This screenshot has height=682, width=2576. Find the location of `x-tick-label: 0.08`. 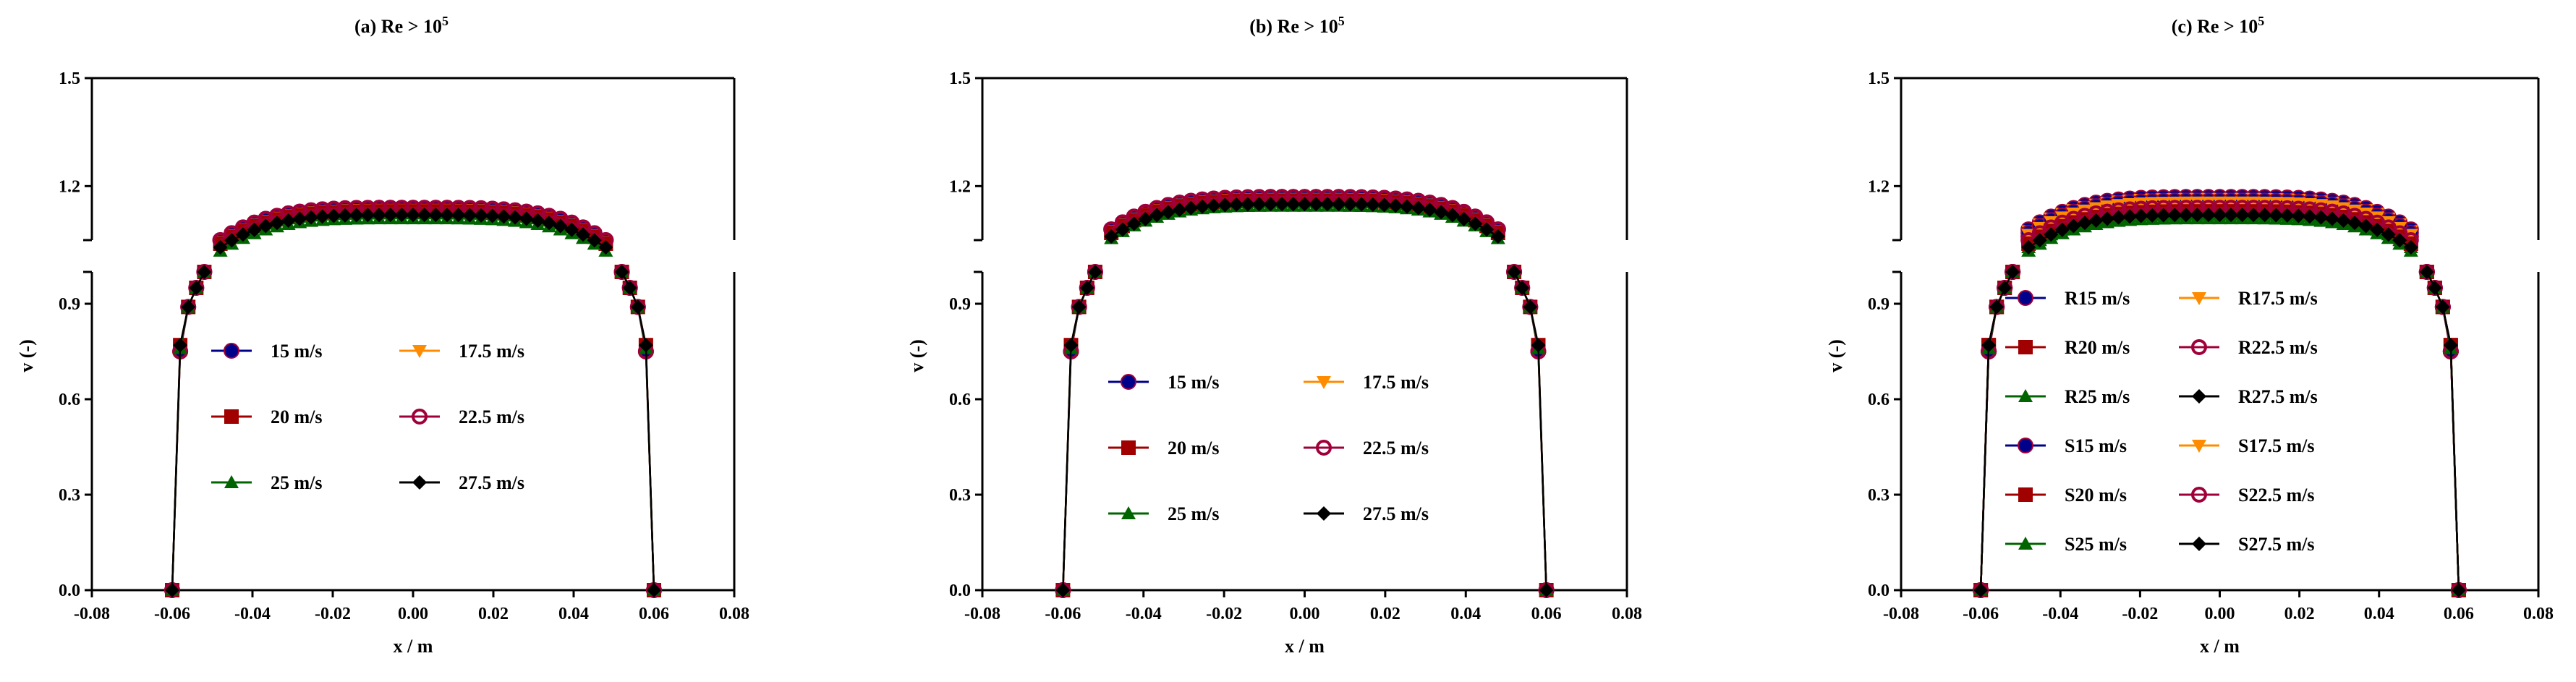

x-tick-label: 0.08 is located at coordinates (2538, 614).